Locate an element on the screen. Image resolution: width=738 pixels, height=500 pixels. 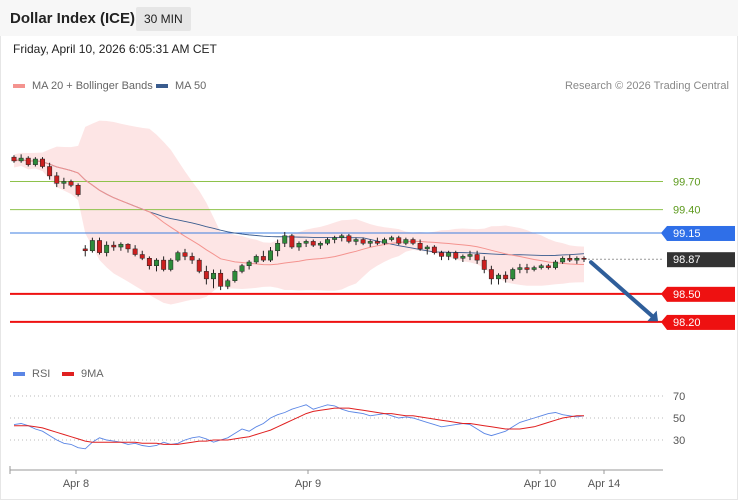
ma20-swatch-icon is located at coordinates (19, 86).